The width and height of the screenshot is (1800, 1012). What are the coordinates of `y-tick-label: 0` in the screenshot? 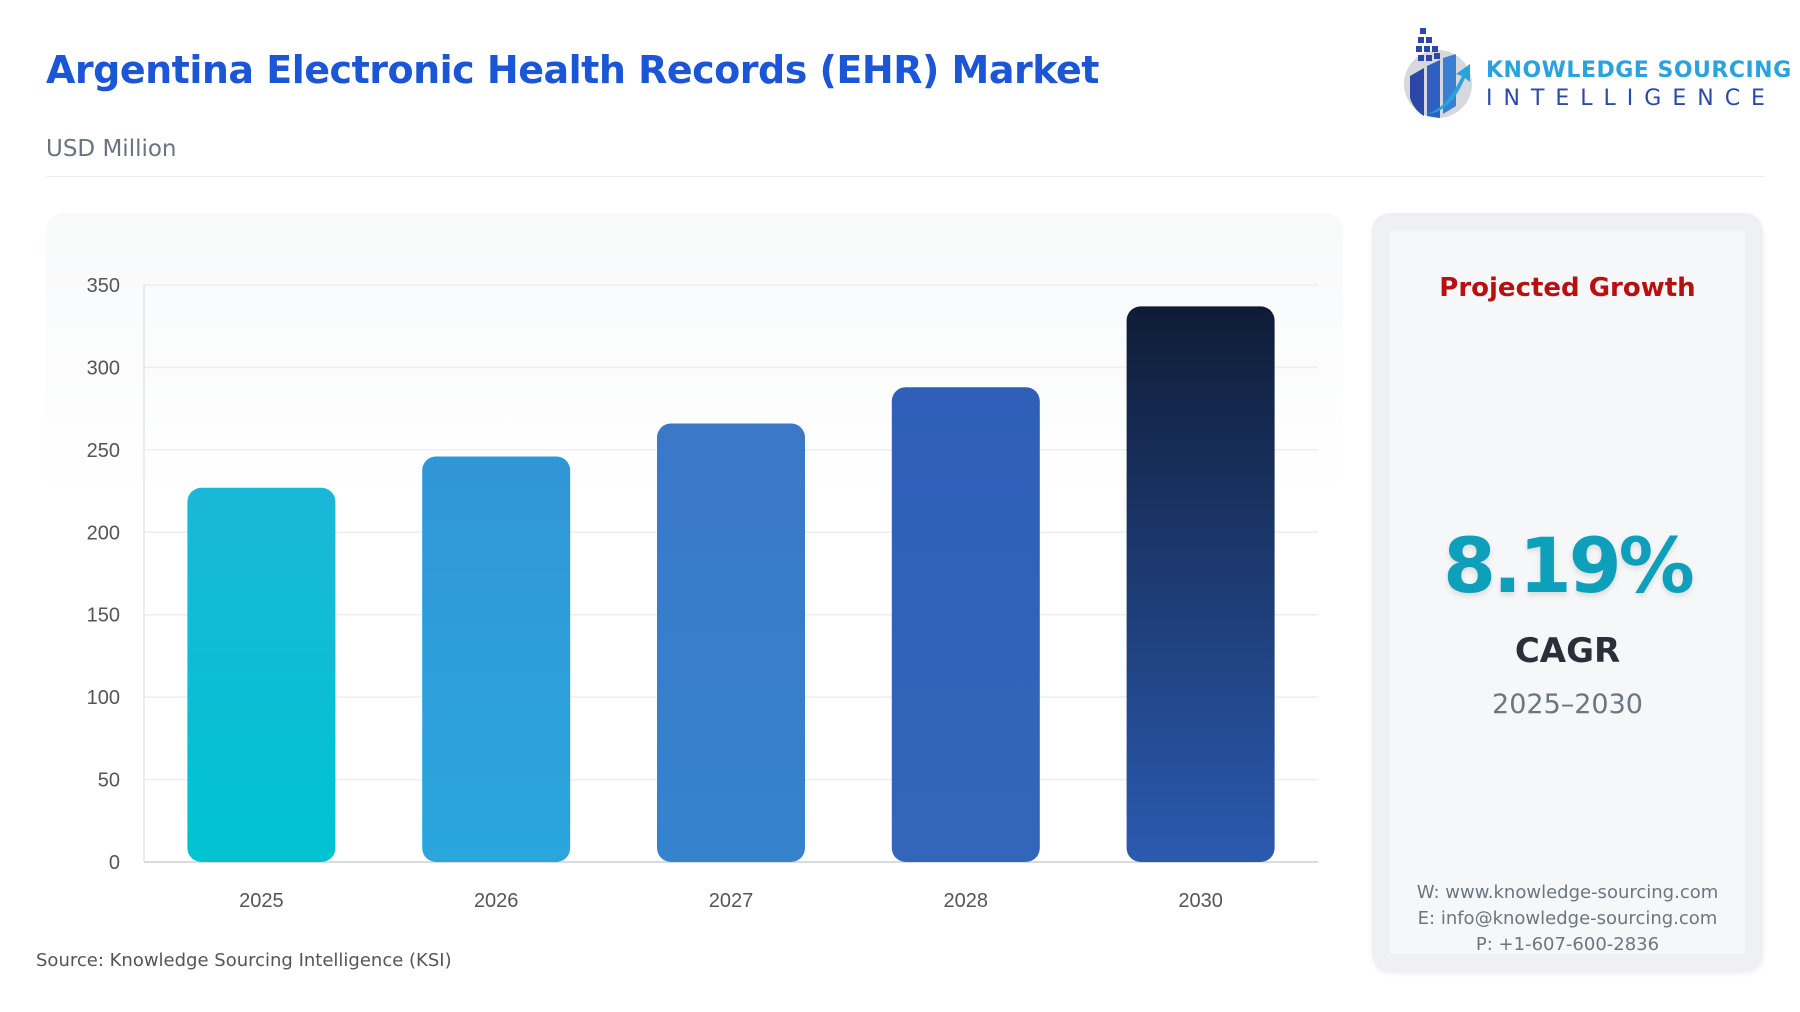 It's located at (114, 863).